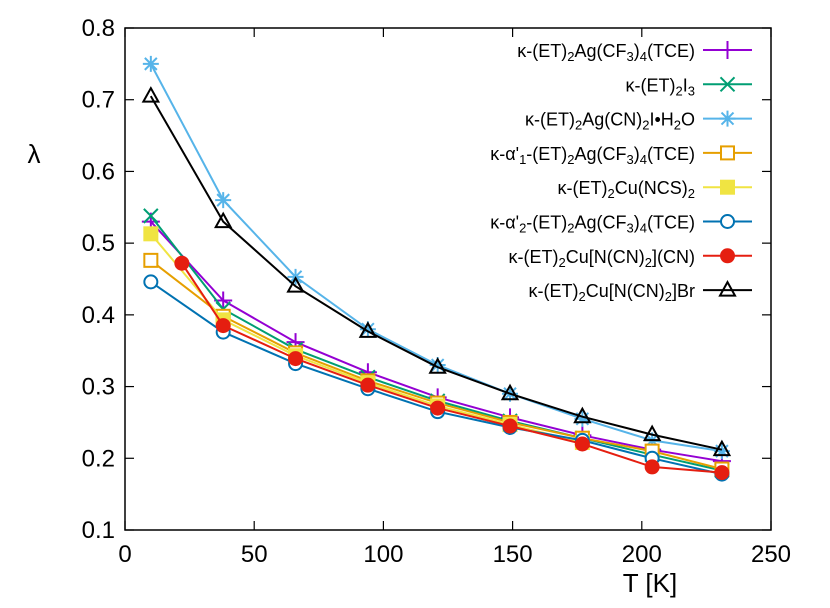 Image resolution: width=830 pixels, height=608 pixels. I want to click on legend-text: ](CN), so click(673, 257).